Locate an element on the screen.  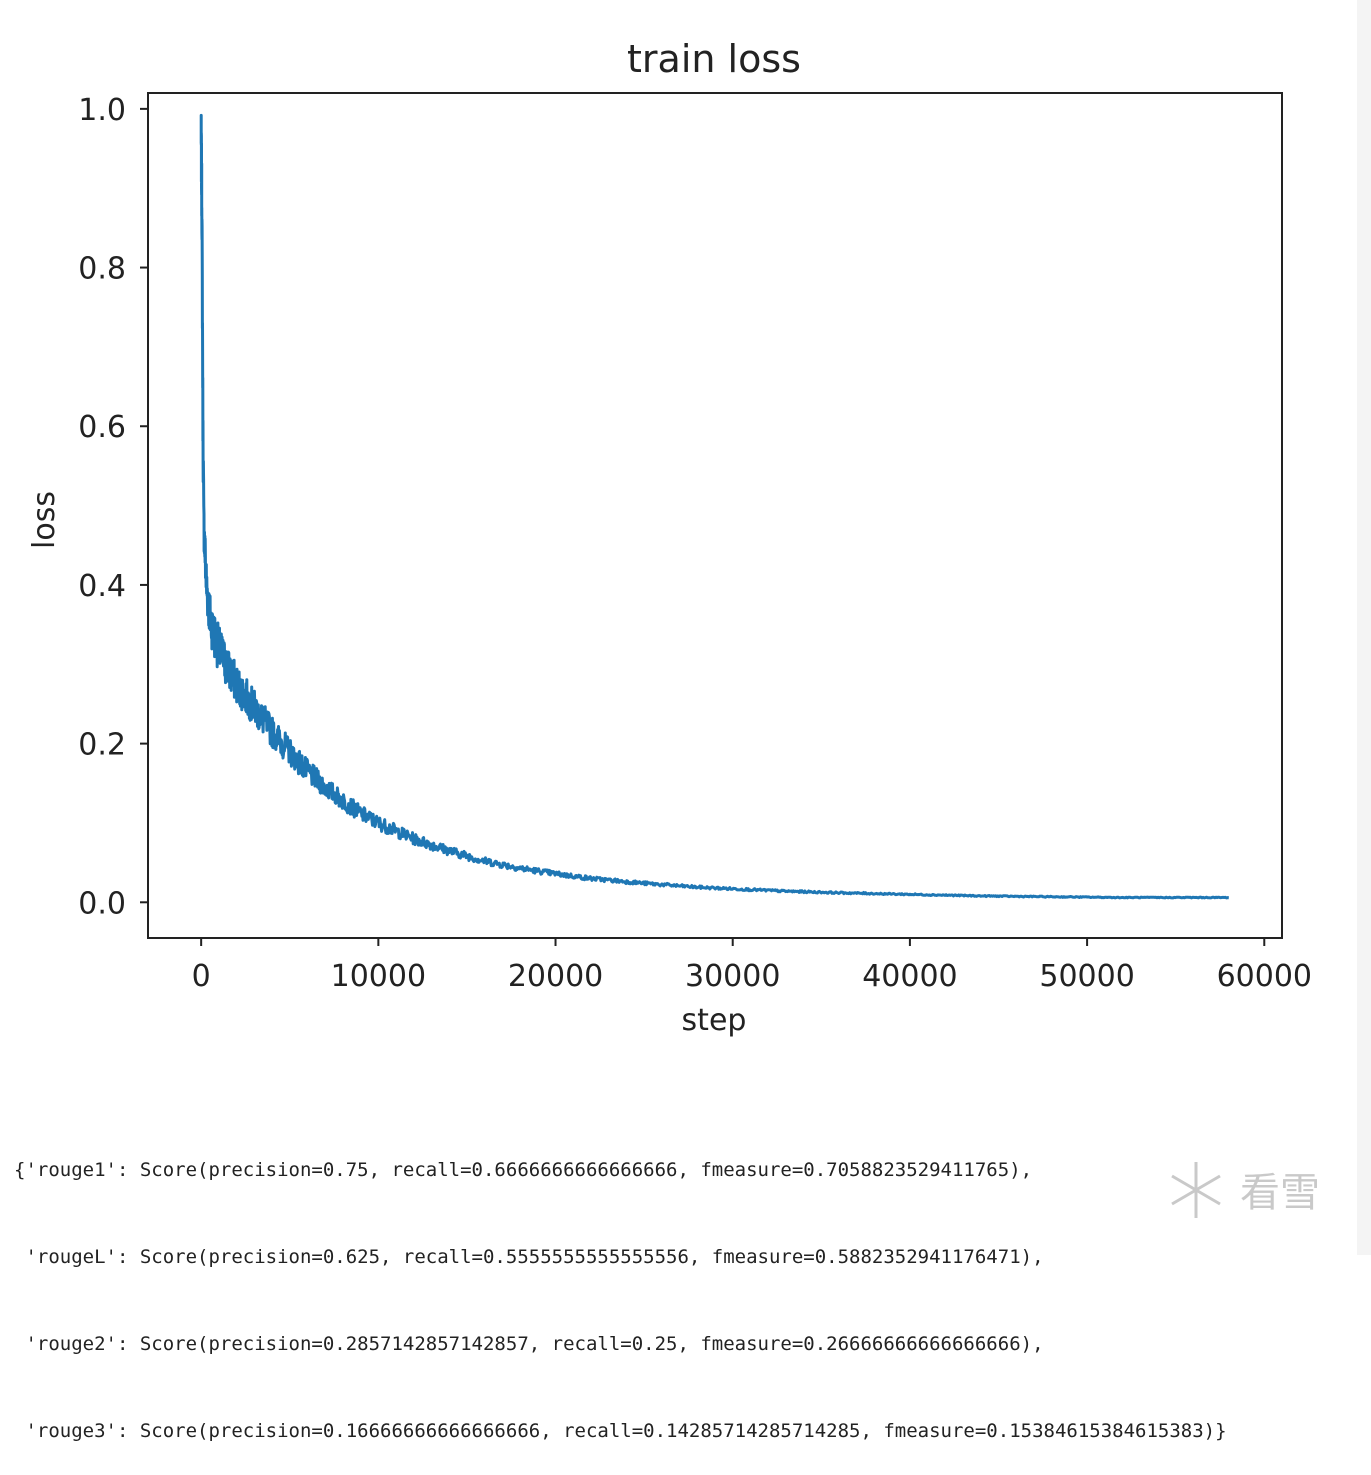
x-tick-label-2: 20000 is located at coordinates (555, 976).